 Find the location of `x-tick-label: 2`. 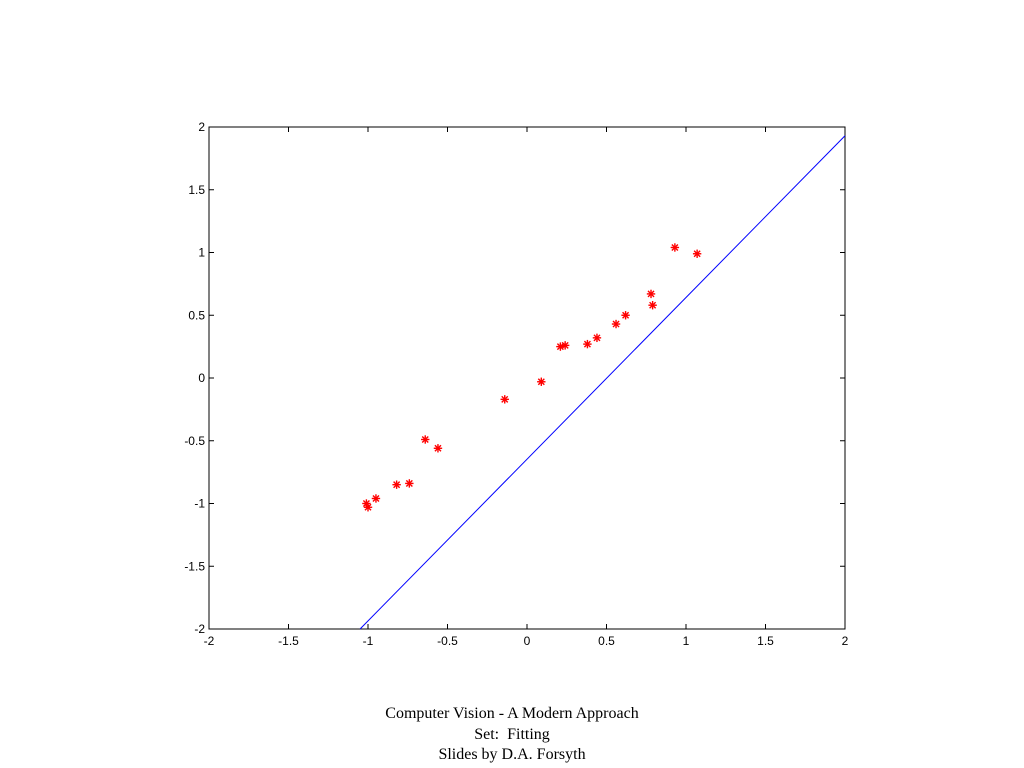

x-tick-label: 2 is located at coordinates (845, 641).